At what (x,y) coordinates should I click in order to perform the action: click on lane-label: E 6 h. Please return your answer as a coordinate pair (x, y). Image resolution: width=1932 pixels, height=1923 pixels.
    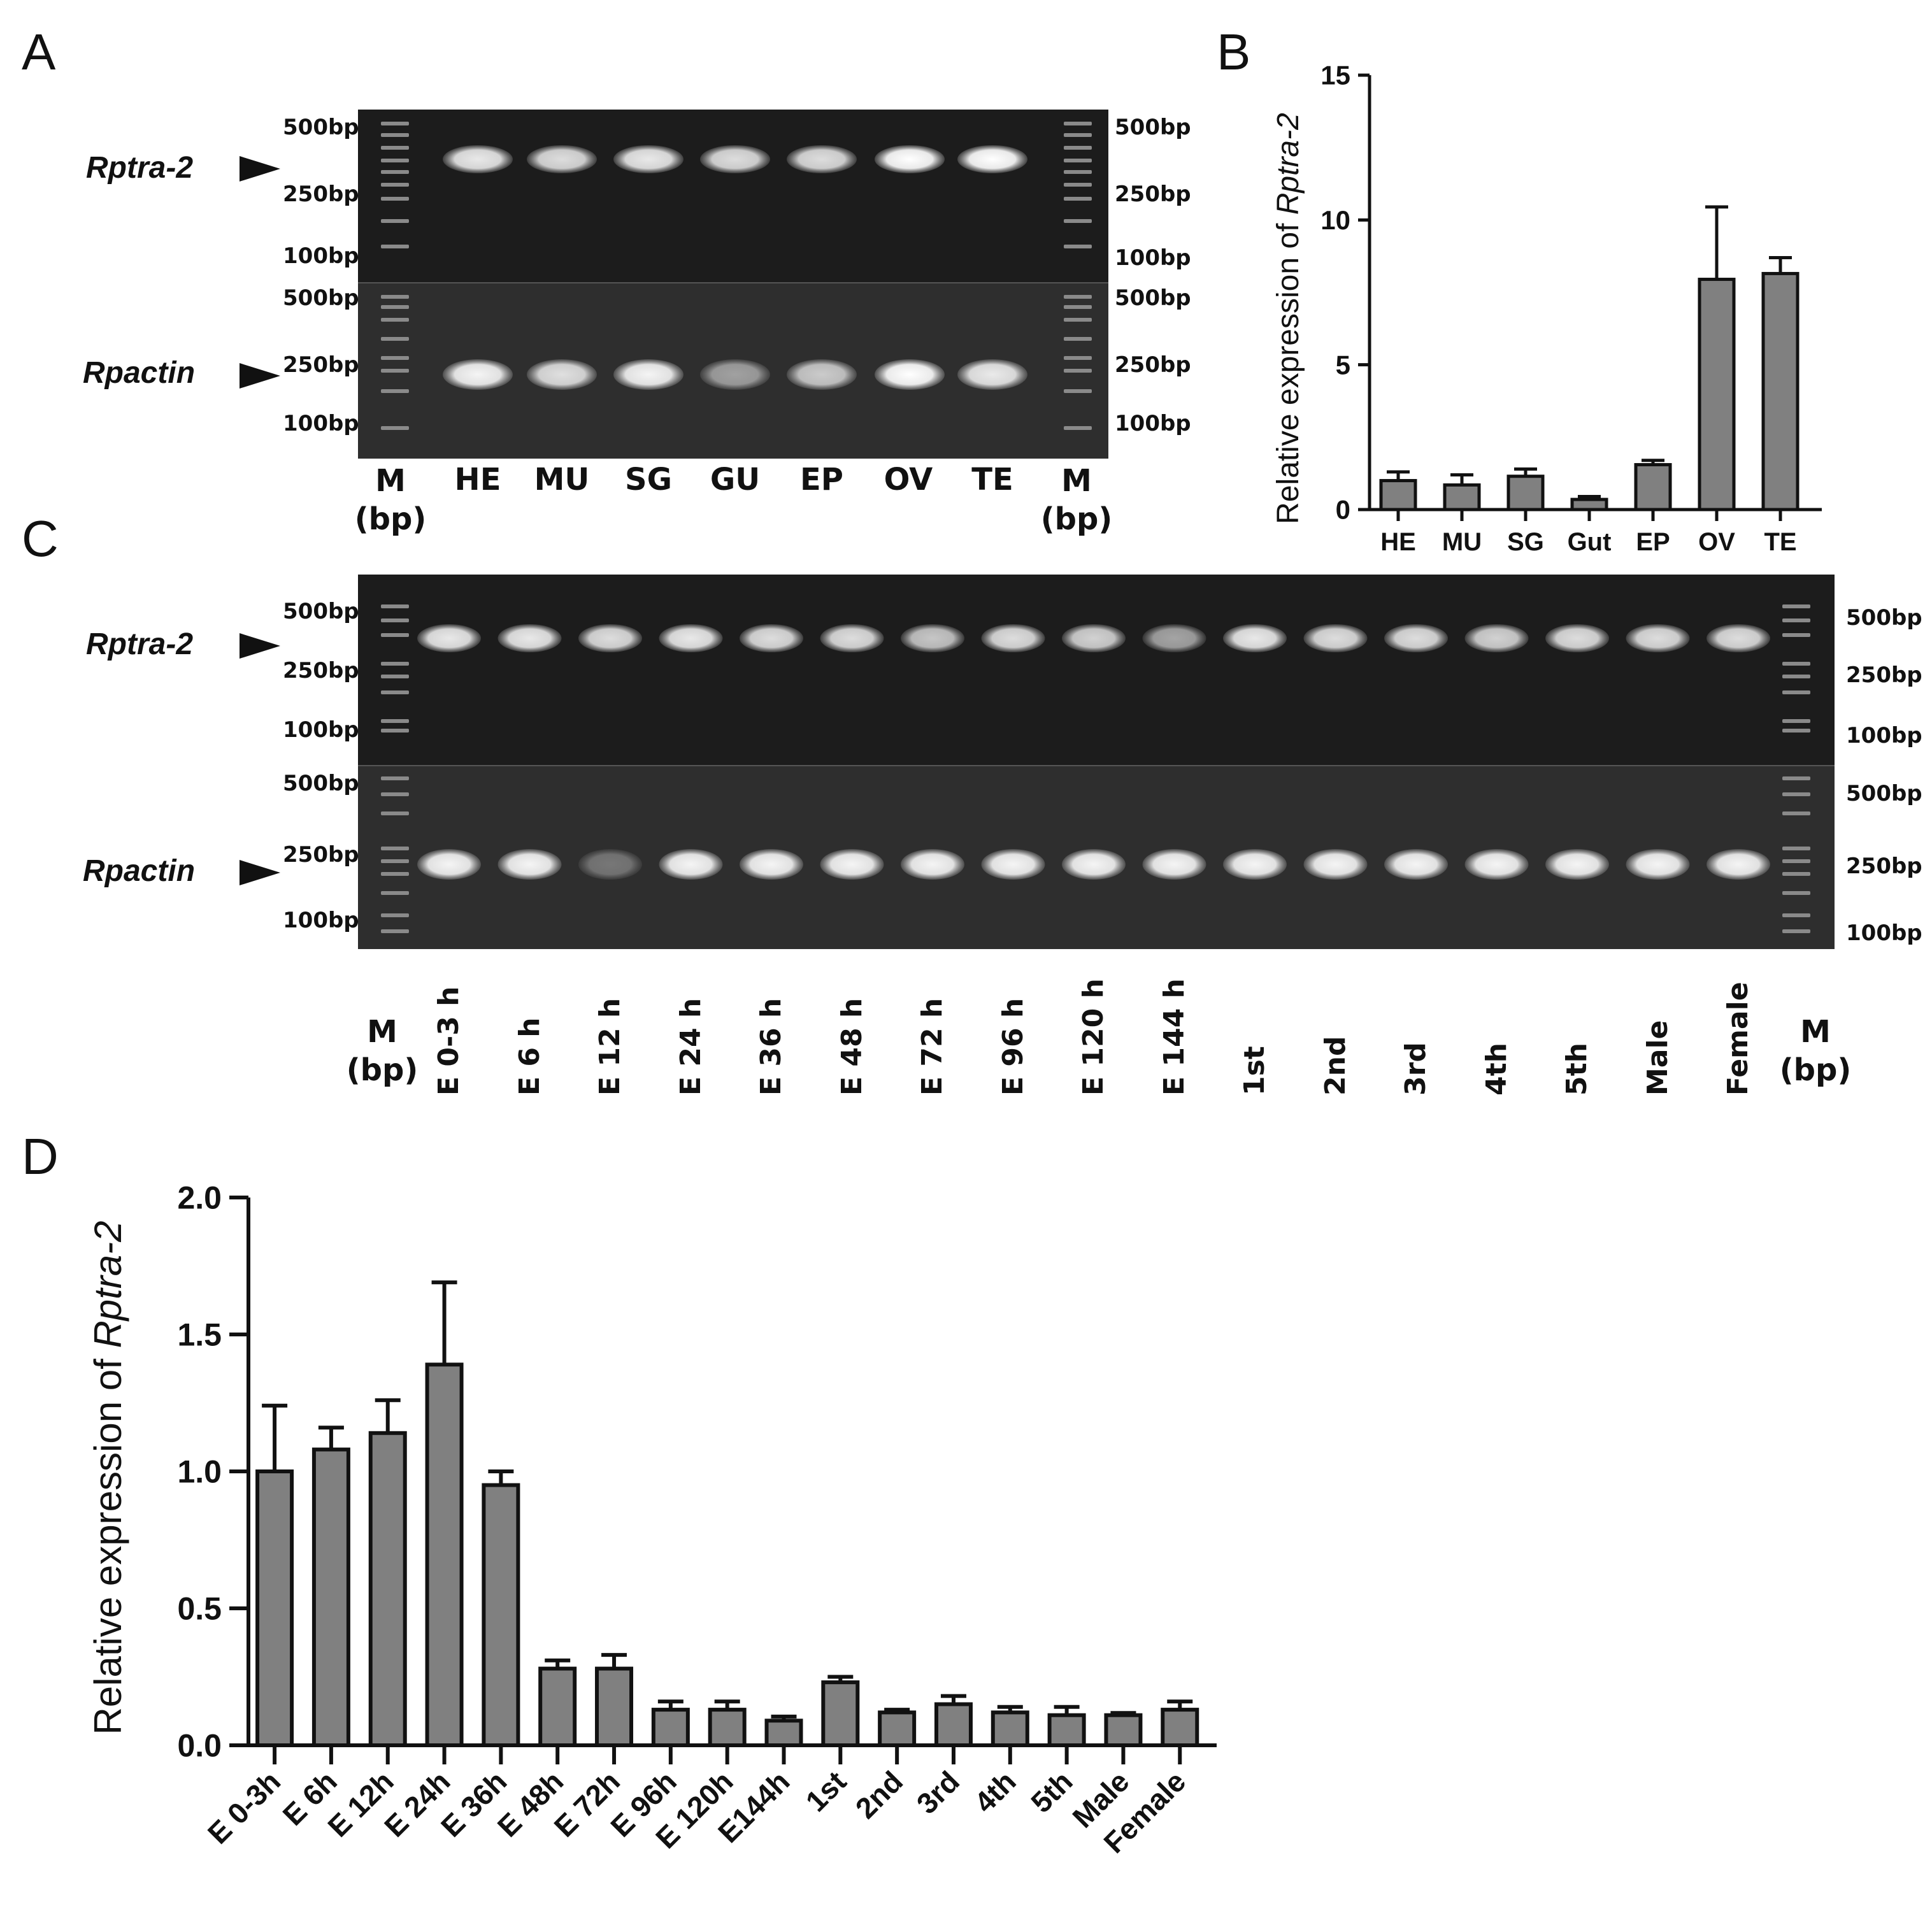
    Looking at the image, I should click on (529, 1056).